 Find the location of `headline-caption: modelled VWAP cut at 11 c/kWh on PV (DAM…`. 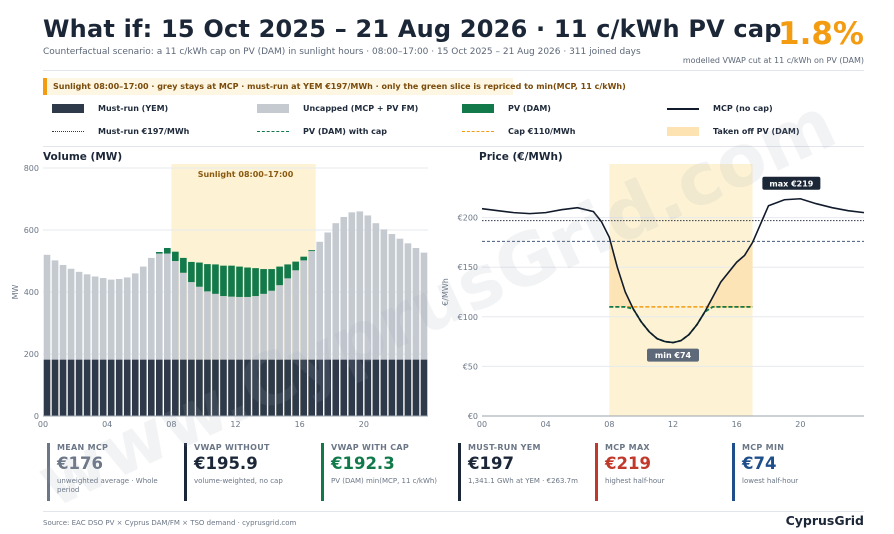

headline-caption: modelled VWAP cut at 11 c/kWh on PV (DAM… is located at coordinates (773, 60).